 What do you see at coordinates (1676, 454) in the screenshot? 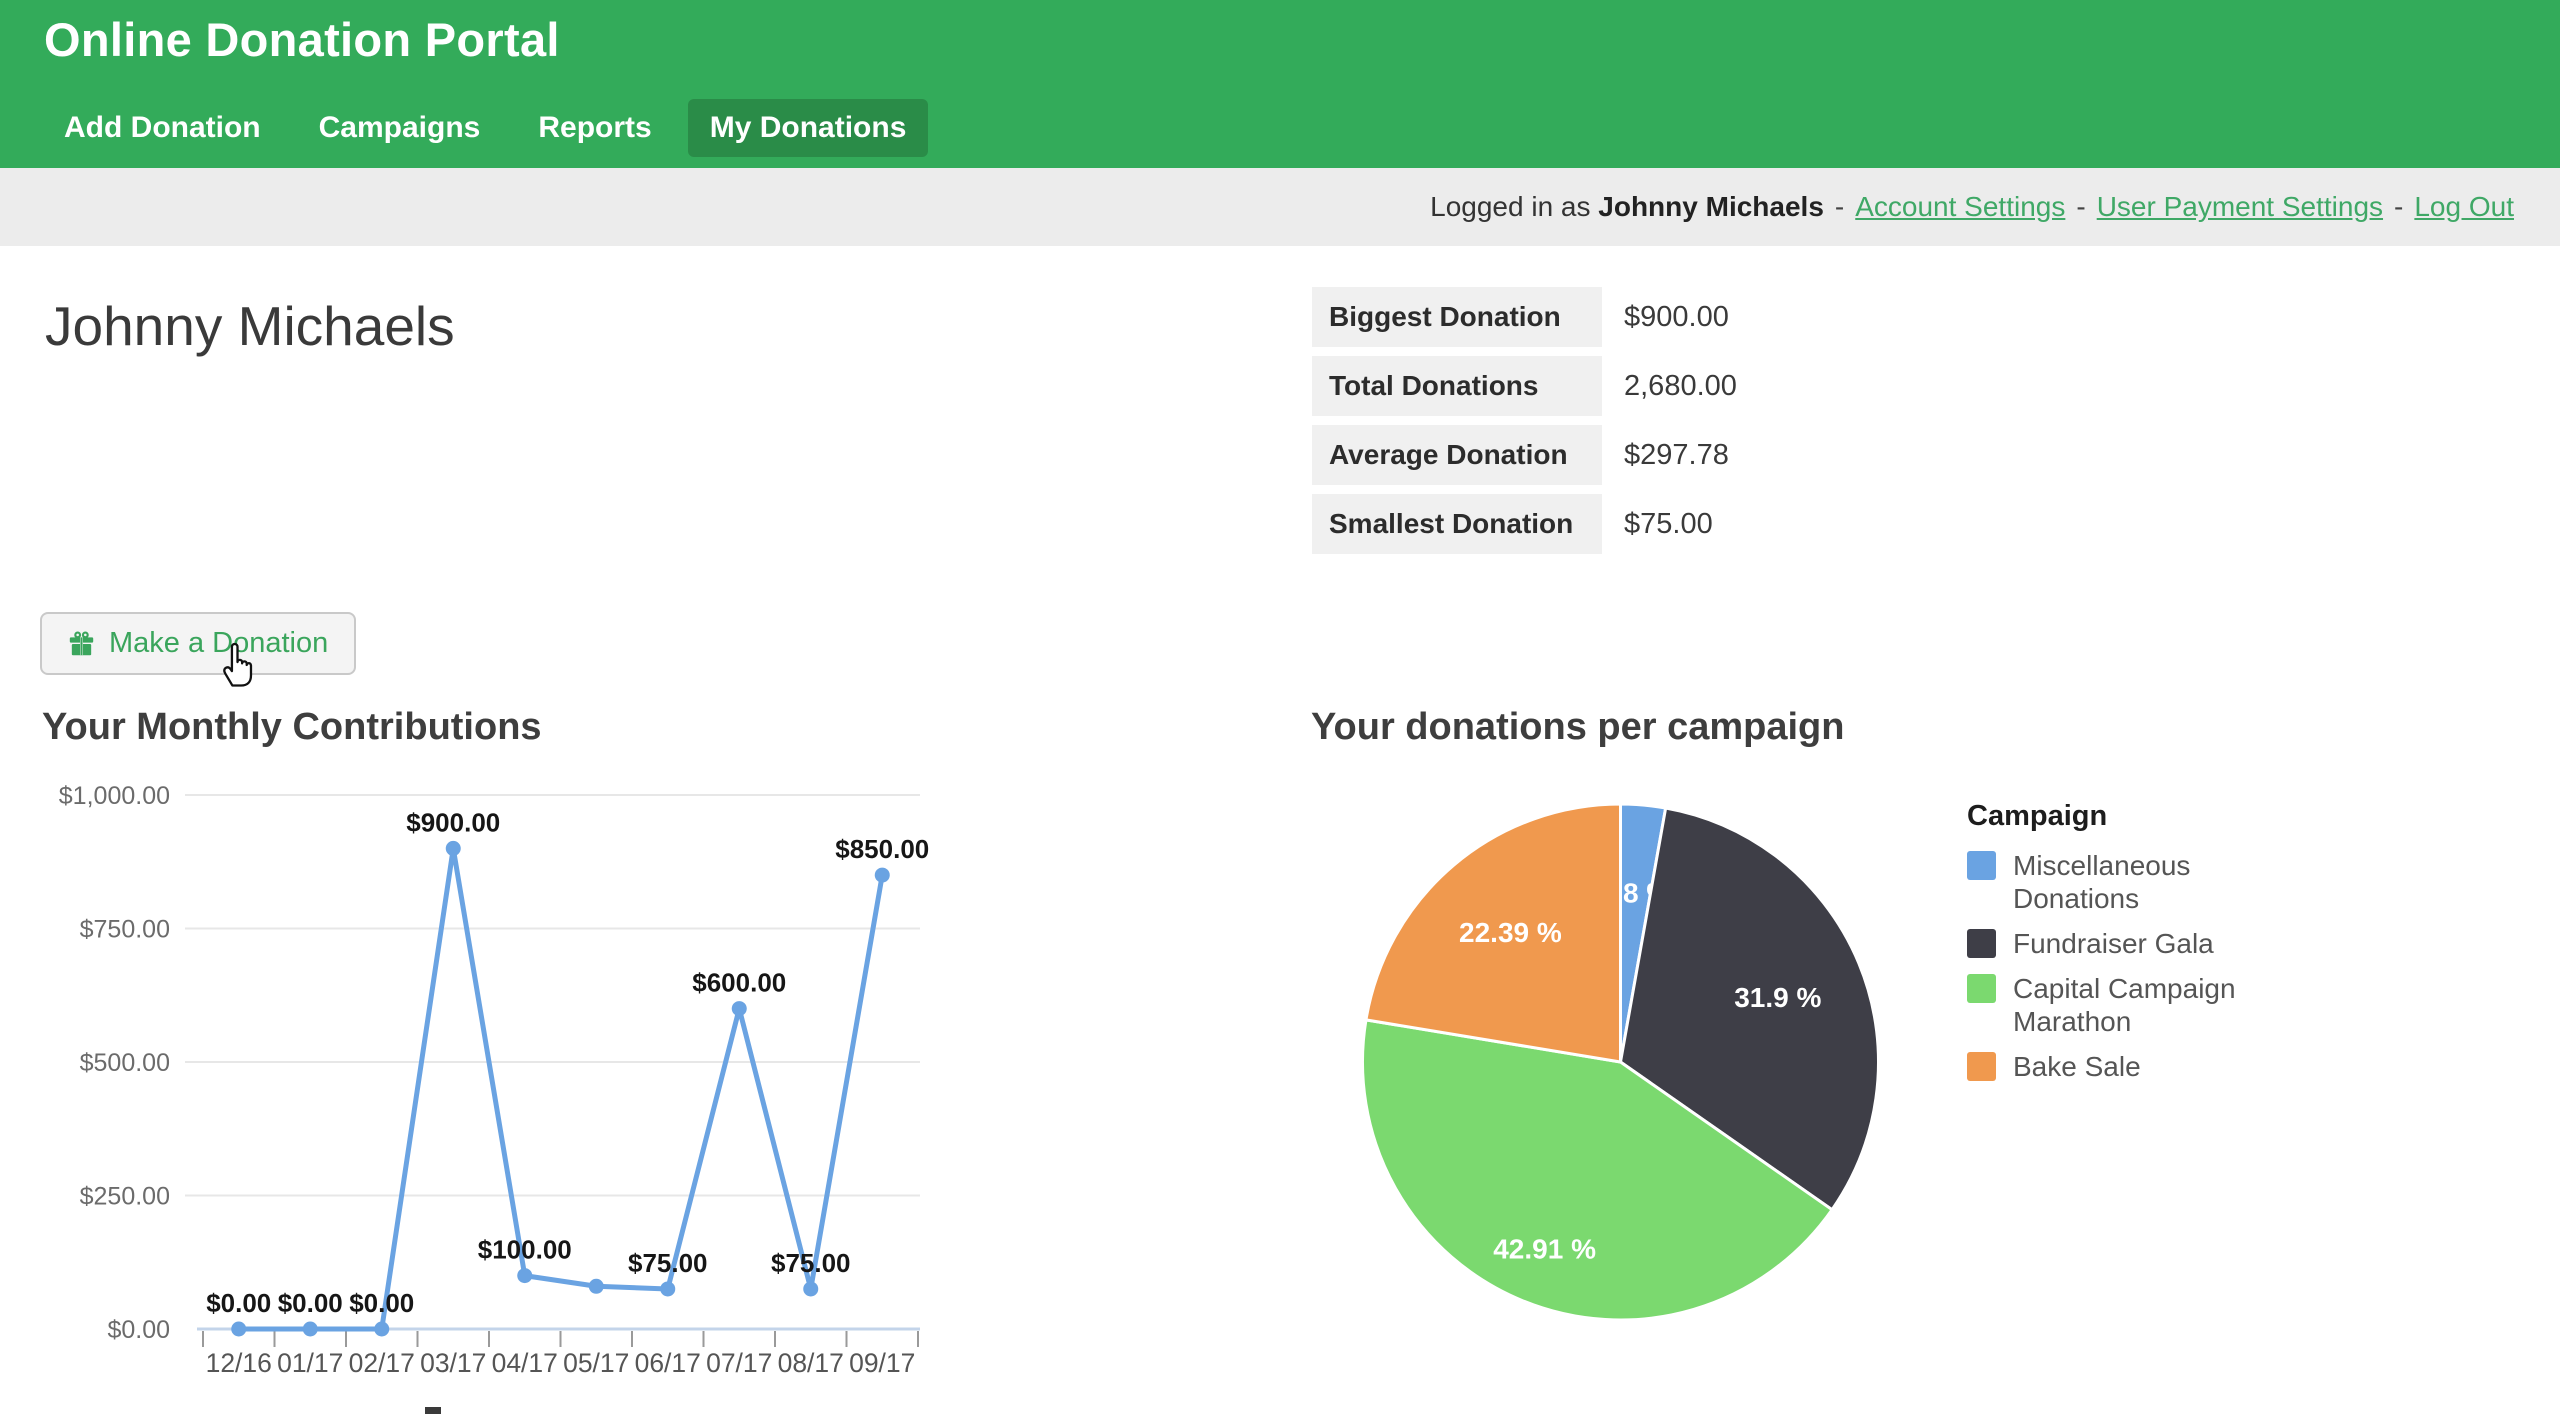
I see `stat-value: $297.78` at bounding box center [1676, 454].